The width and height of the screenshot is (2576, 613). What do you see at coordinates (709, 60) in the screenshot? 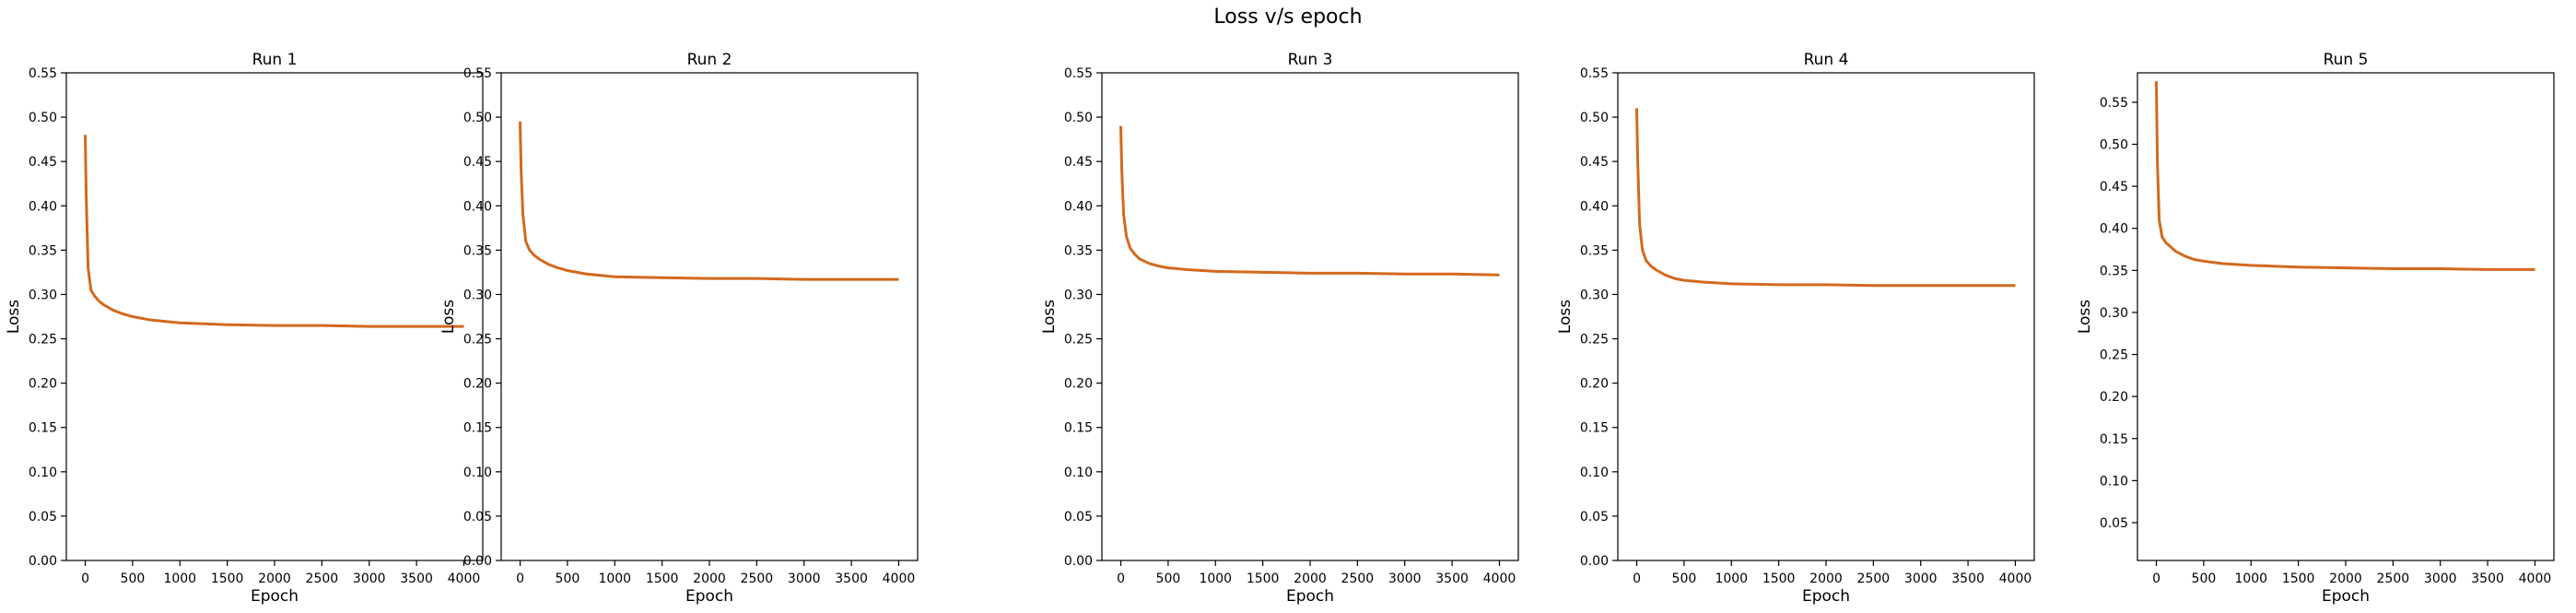
I see `subplot-title: Run 2` at bounding box center [709, 60].